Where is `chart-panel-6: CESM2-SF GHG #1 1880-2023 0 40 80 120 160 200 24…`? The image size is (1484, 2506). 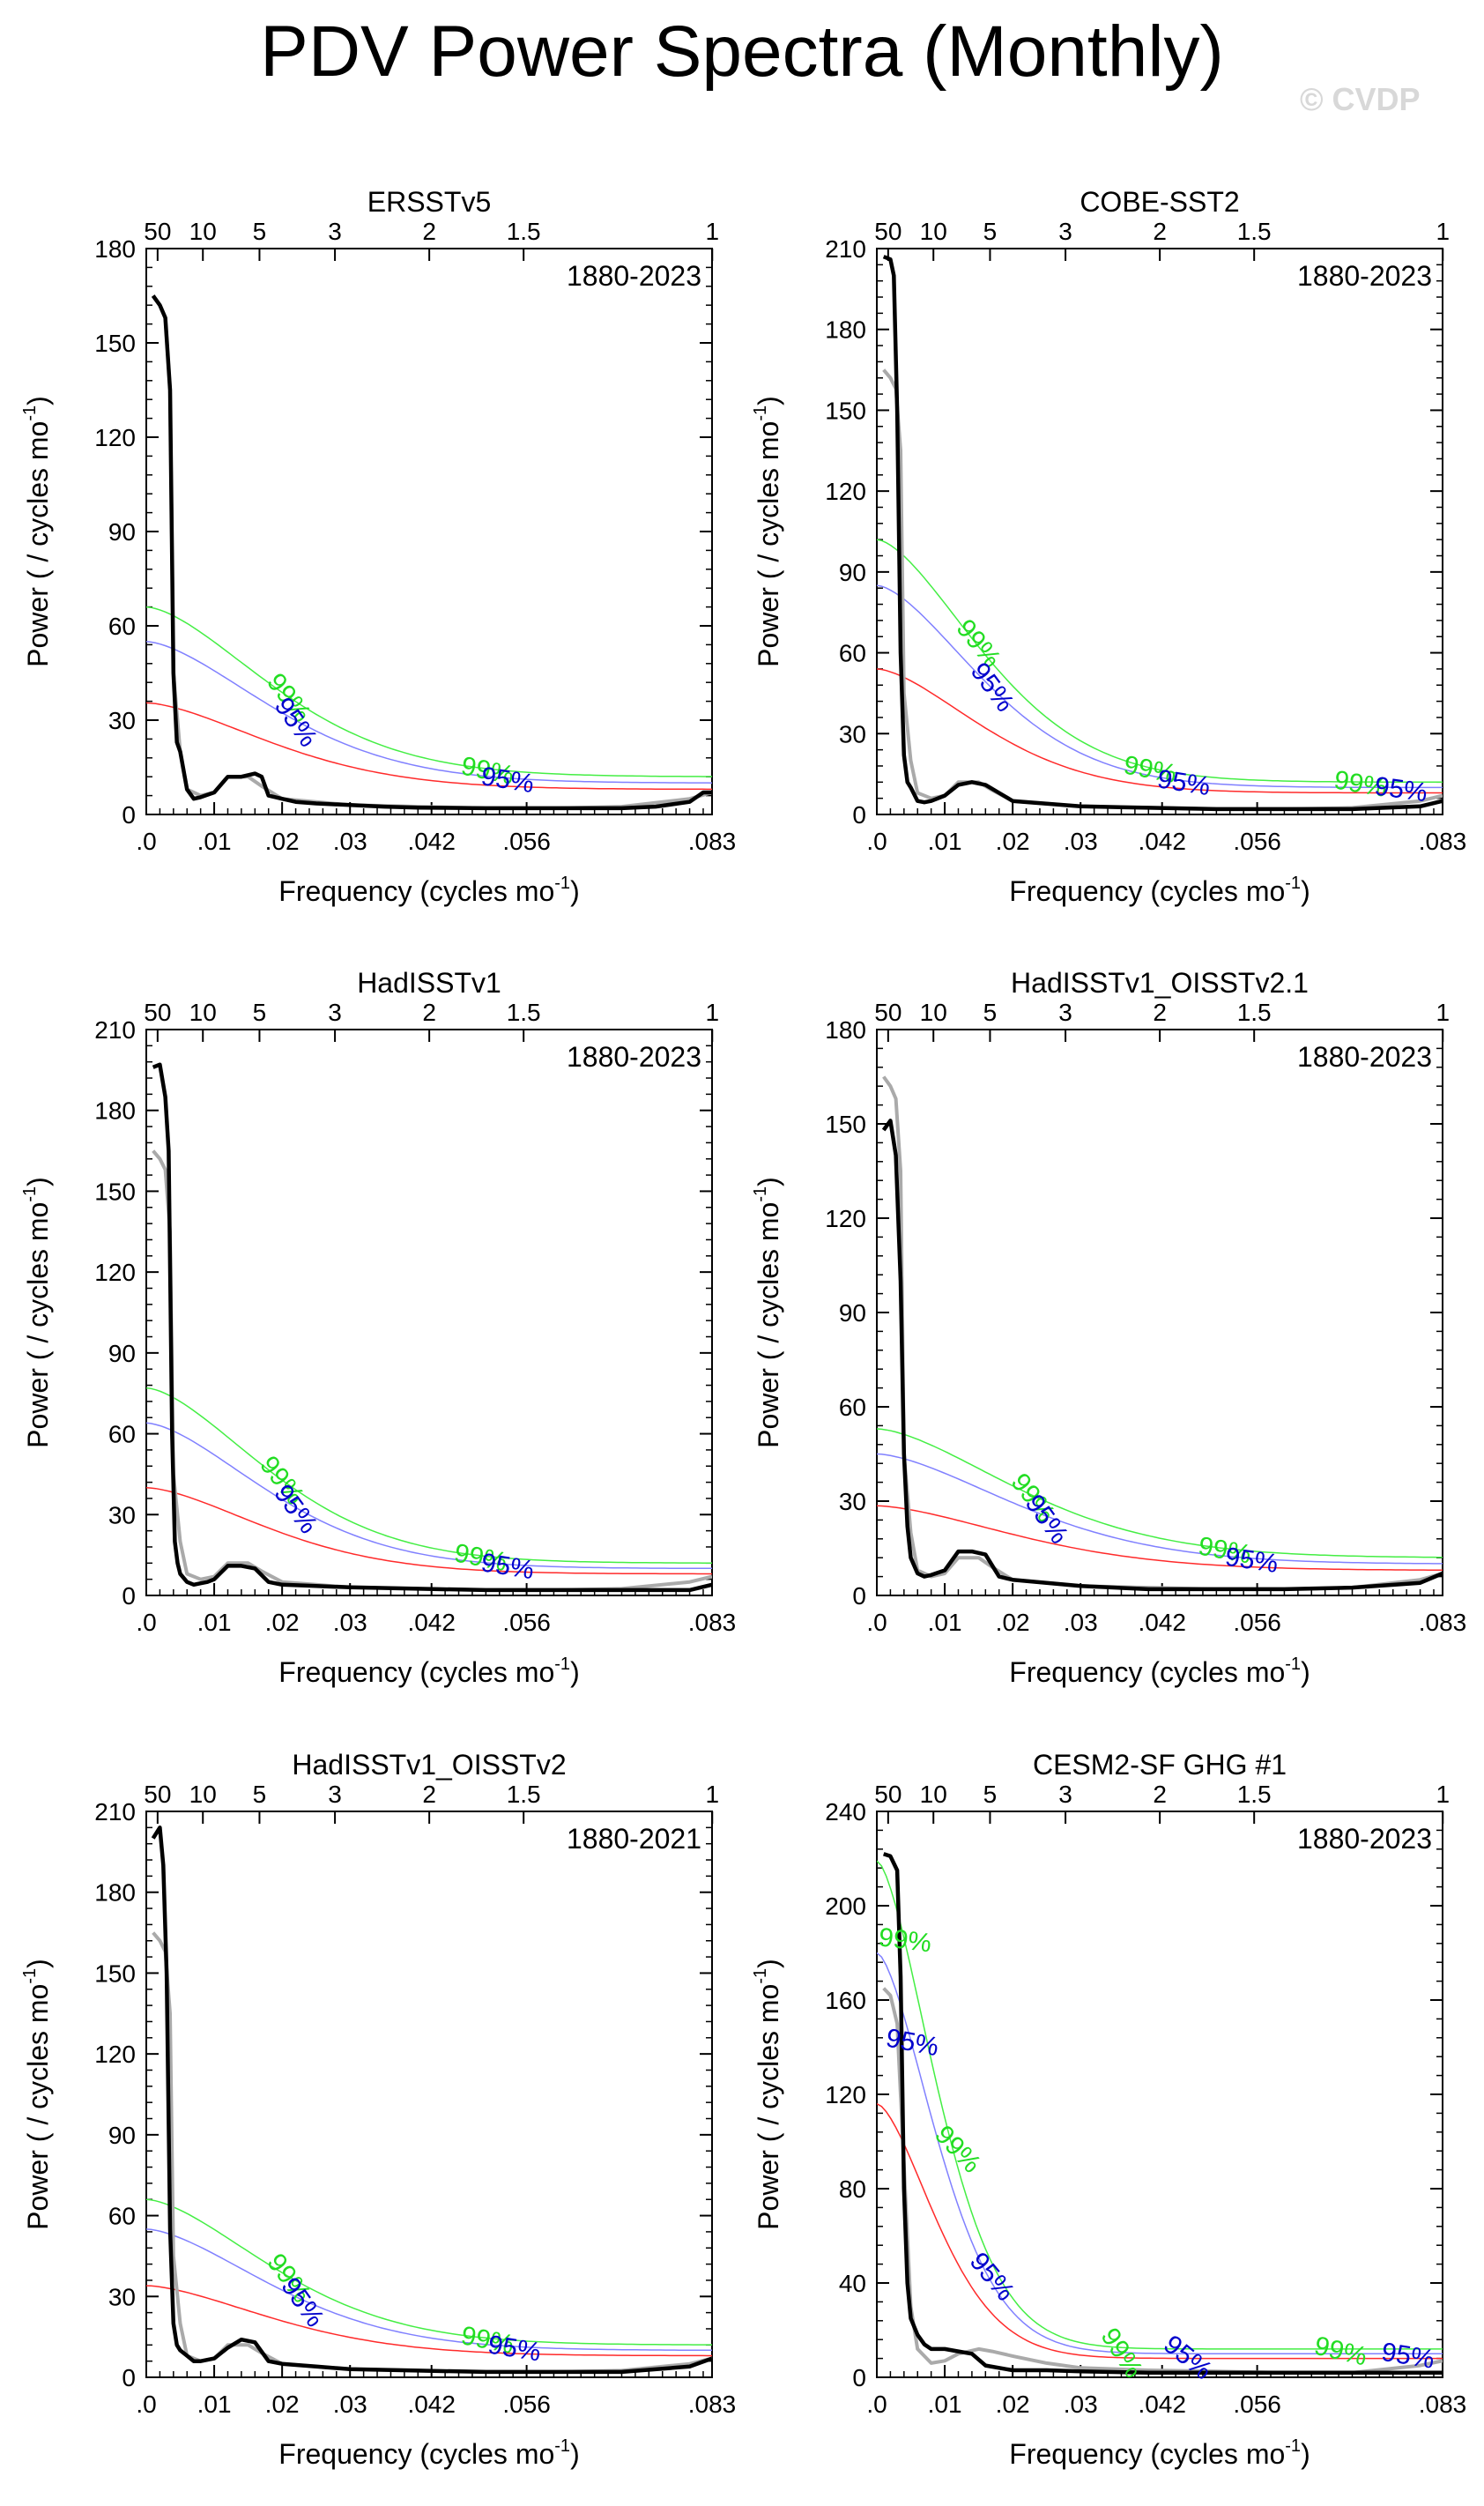
chart-panel-6: CESM2-SF GHG #1 1880-2023 0 40 80 120 160 200 24… is located at coordinates (1108, 2109).